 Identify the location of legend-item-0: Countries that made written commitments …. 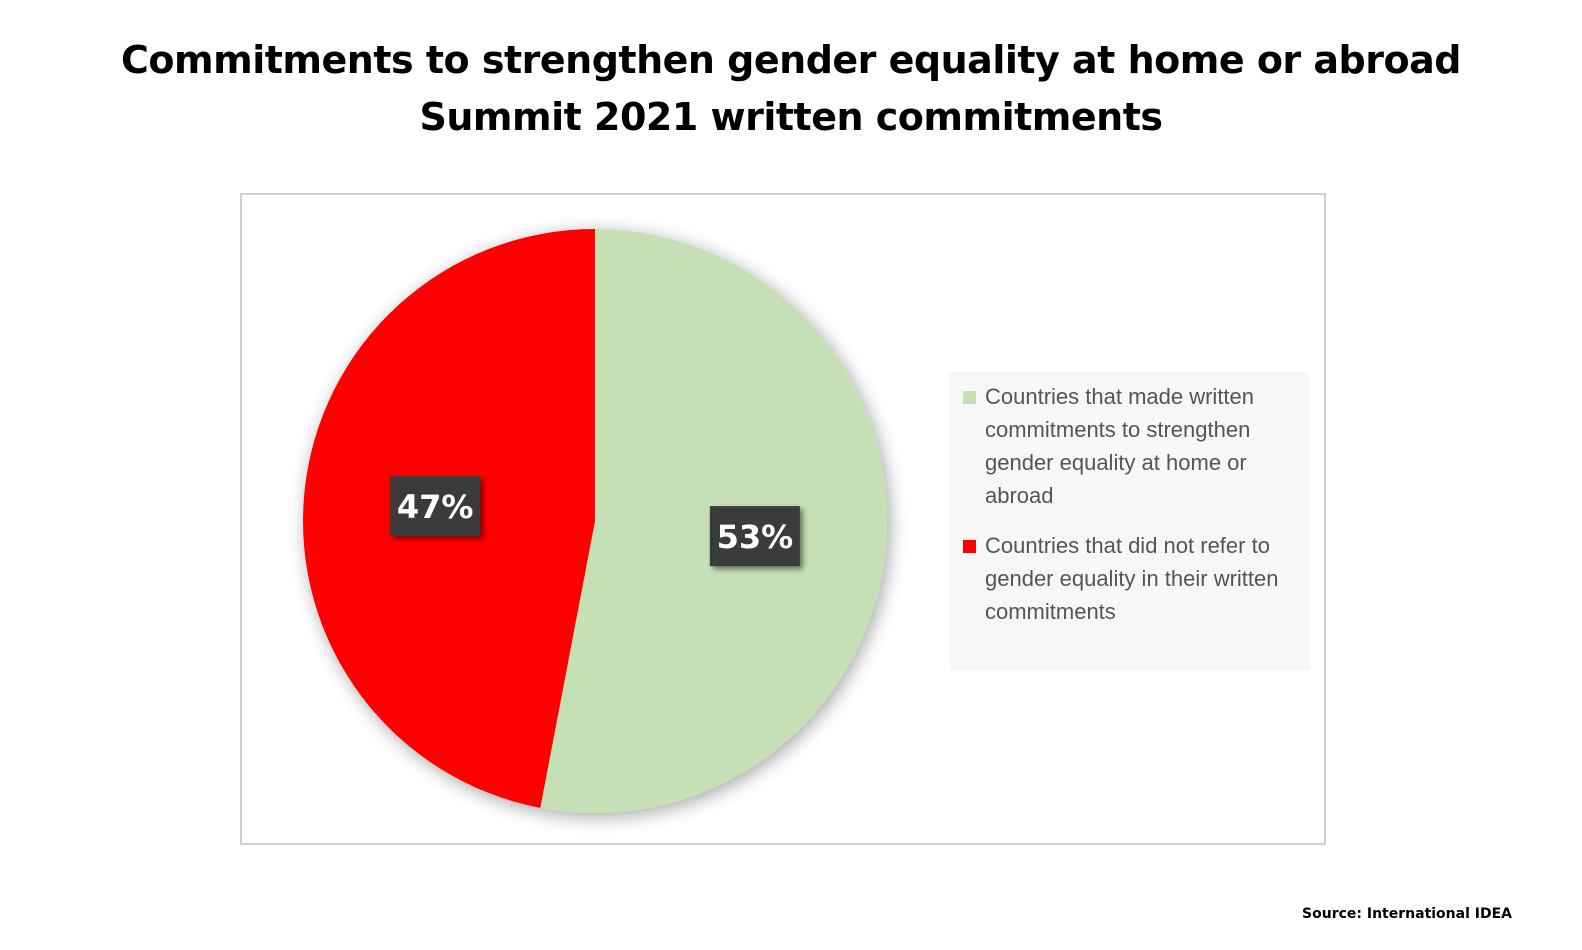
(1133, 446).